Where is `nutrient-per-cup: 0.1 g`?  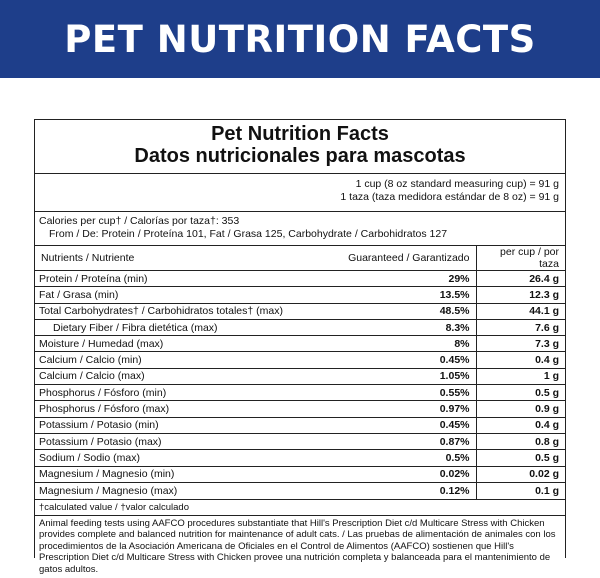 nutrient-per-cup: 0.1 g is located at coordinates (520, 490).